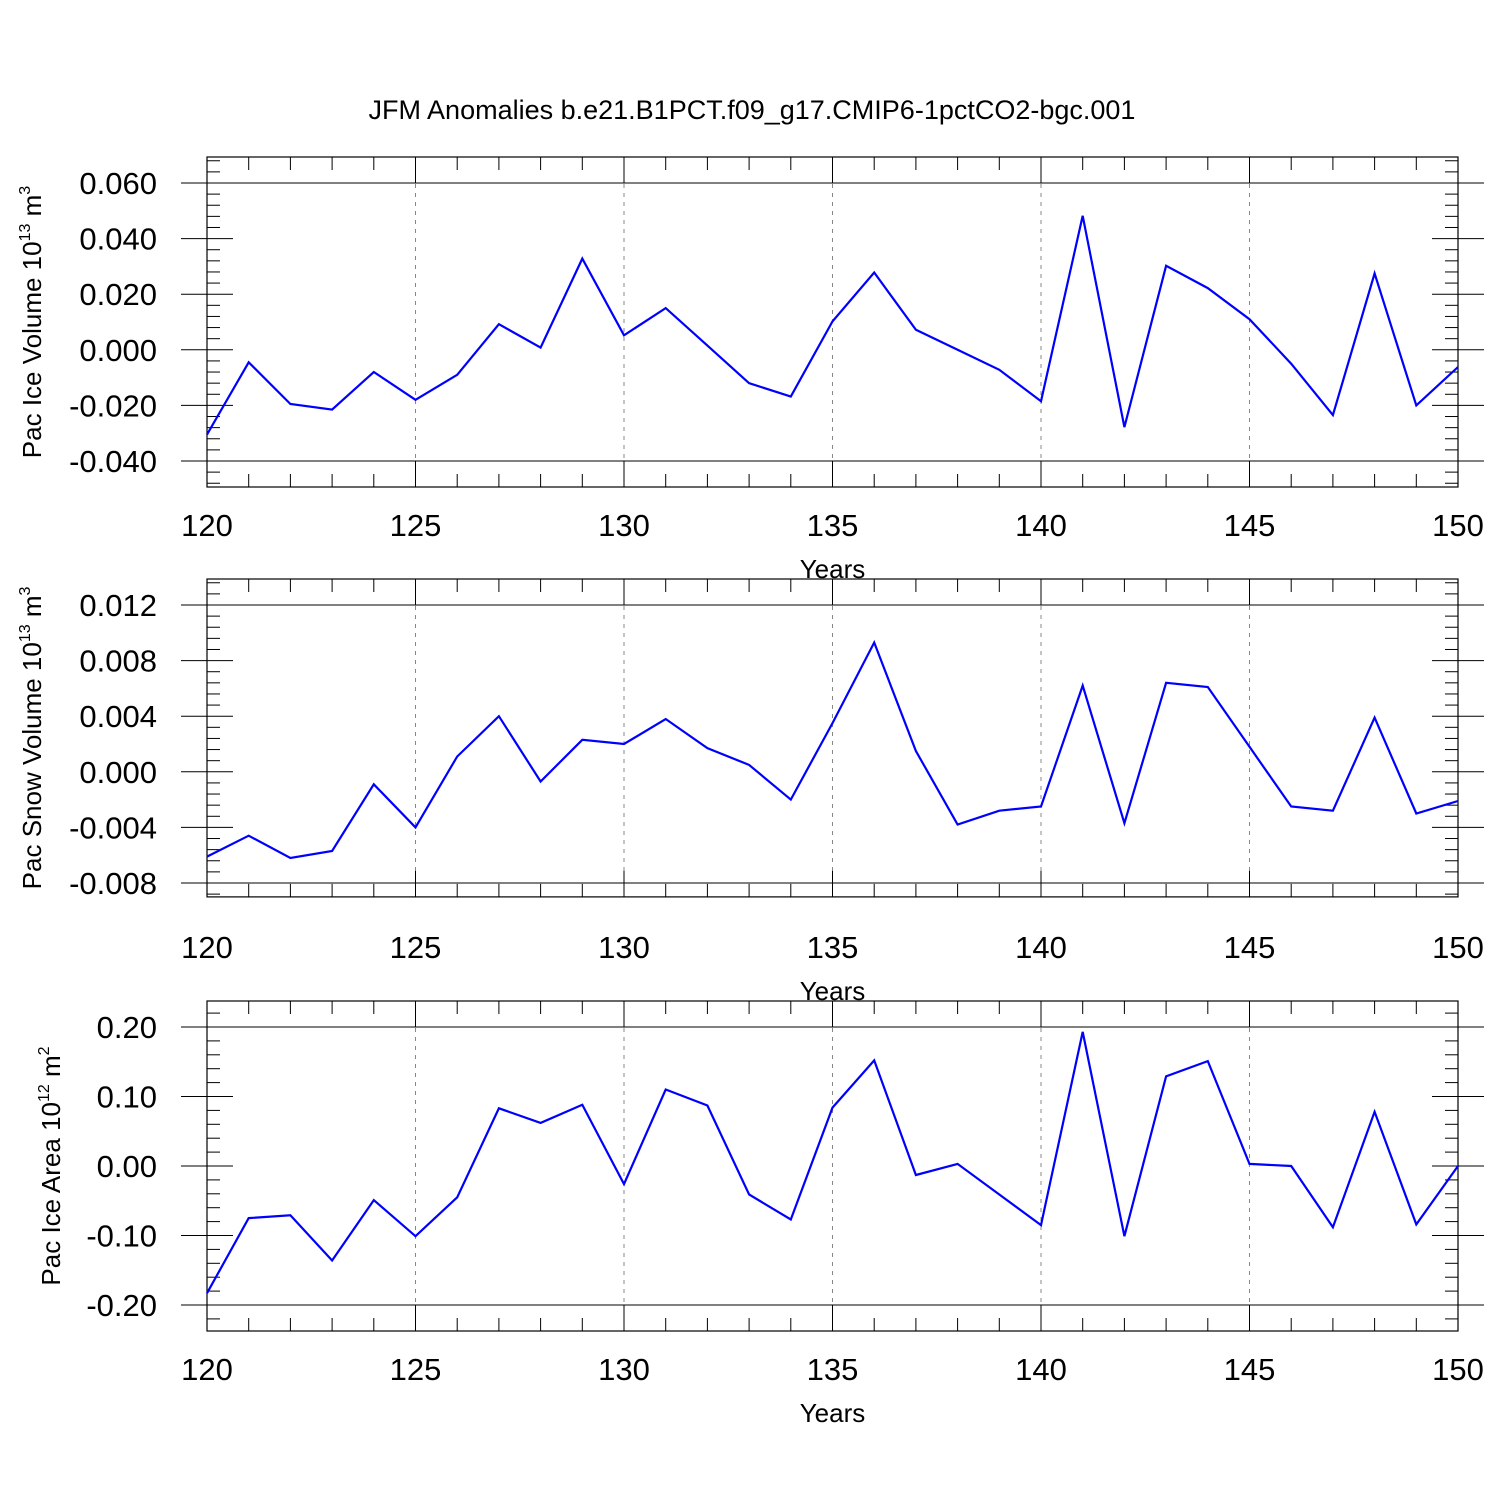 The height and width of the screenshot is (1500, 1500). I want to click on x-axis-title: Years, so click(833, 1413).